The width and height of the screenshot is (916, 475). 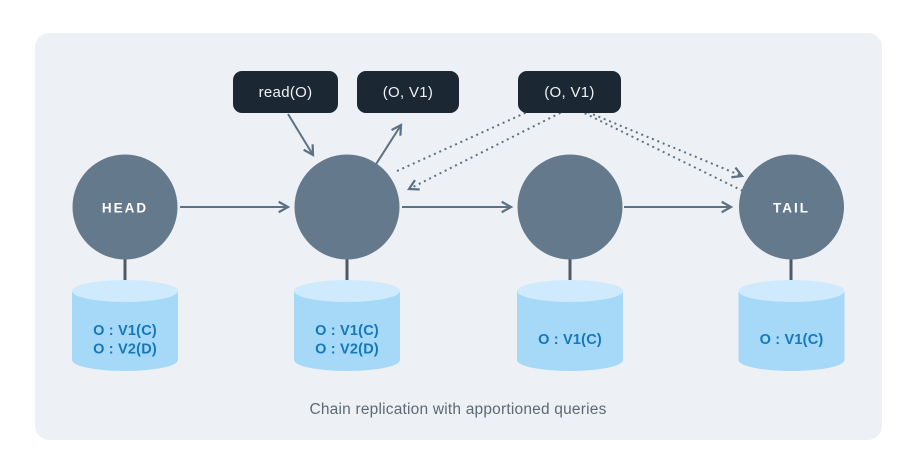 I want to click on message-box-version-exchange: (O, V1), so click(x=569, y=92).